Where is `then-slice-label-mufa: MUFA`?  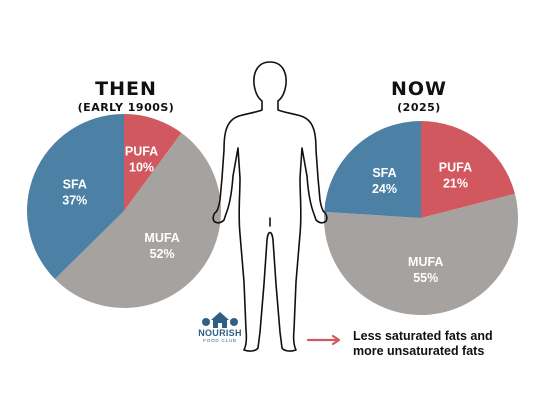 then-slice-label-mufa: MUFA is located at coordinates (161, 238).